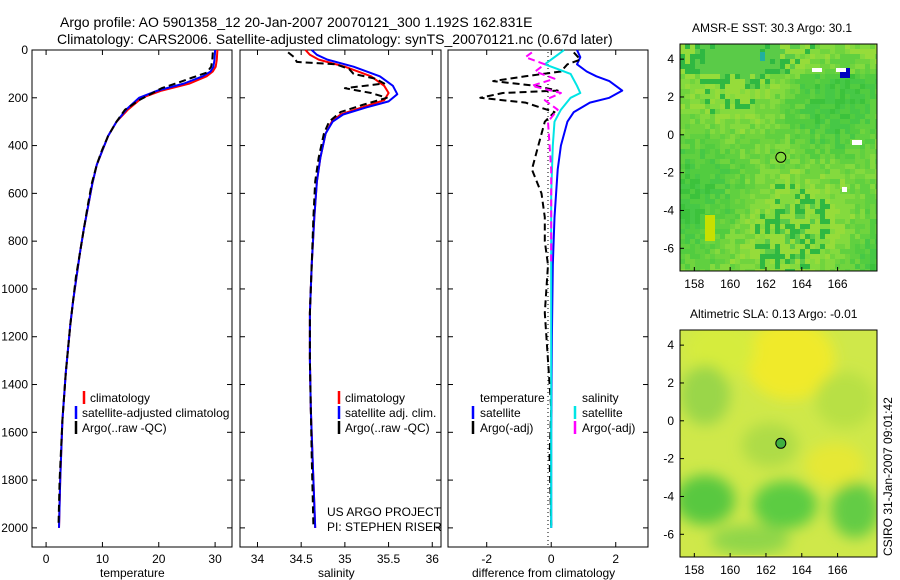 Image resolution: width=900 pixels, height=580 pixels. Describe the element at coordinates (18, 98) in the screenshot. I see `y-tick-label: 200` at that location.